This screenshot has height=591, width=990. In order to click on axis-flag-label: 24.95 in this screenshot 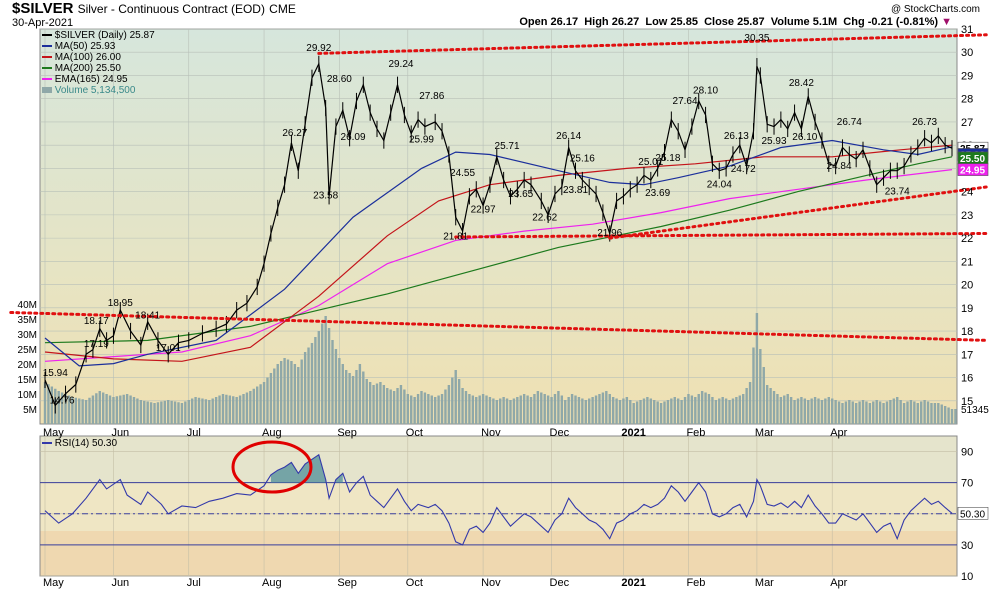, I will do `click(972, 171)`.